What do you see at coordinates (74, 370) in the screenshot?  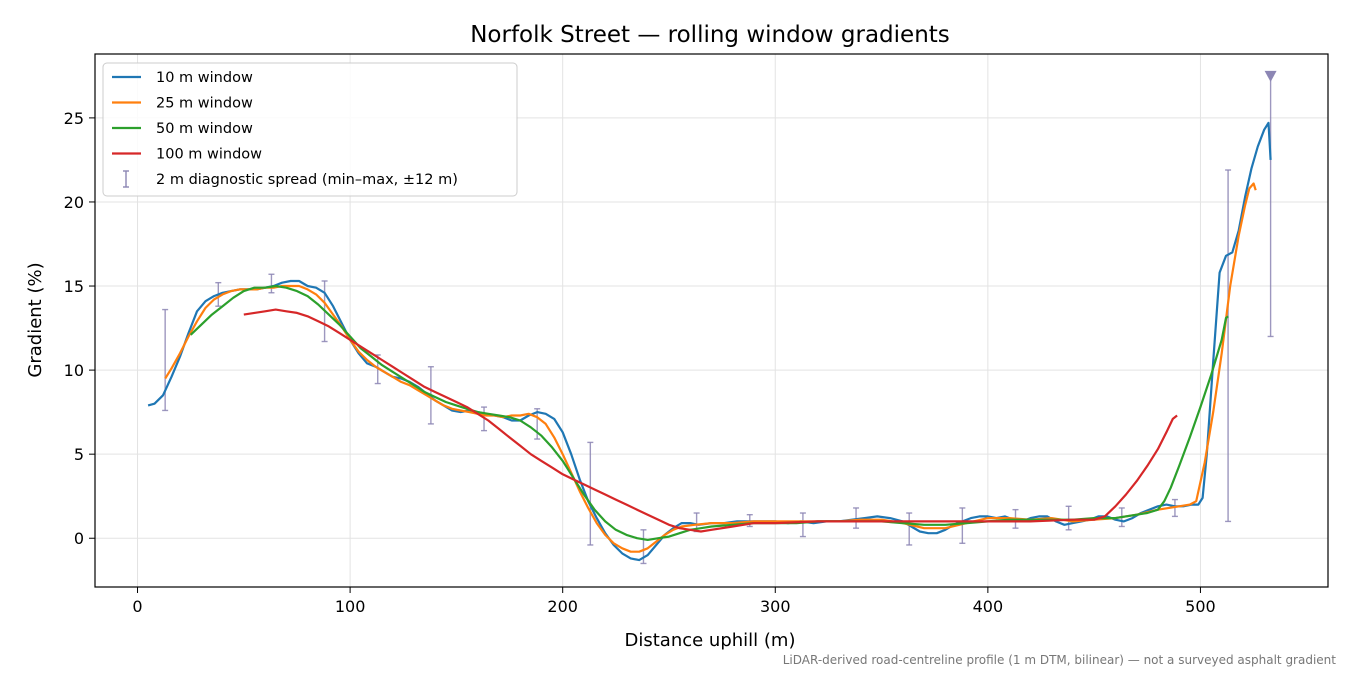 I see `y-tick-label: 10` at bounding box center [74, 370].